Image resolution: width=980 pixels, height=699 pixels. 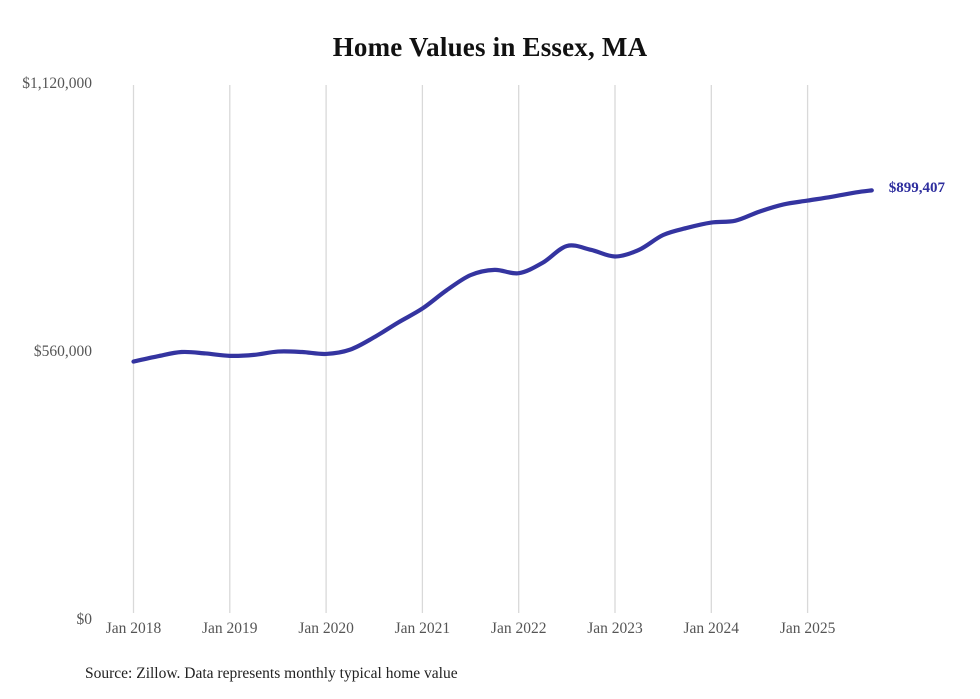 I want to click on x-axis-tick-label: Jan 2021, so click(x=422, y=628).